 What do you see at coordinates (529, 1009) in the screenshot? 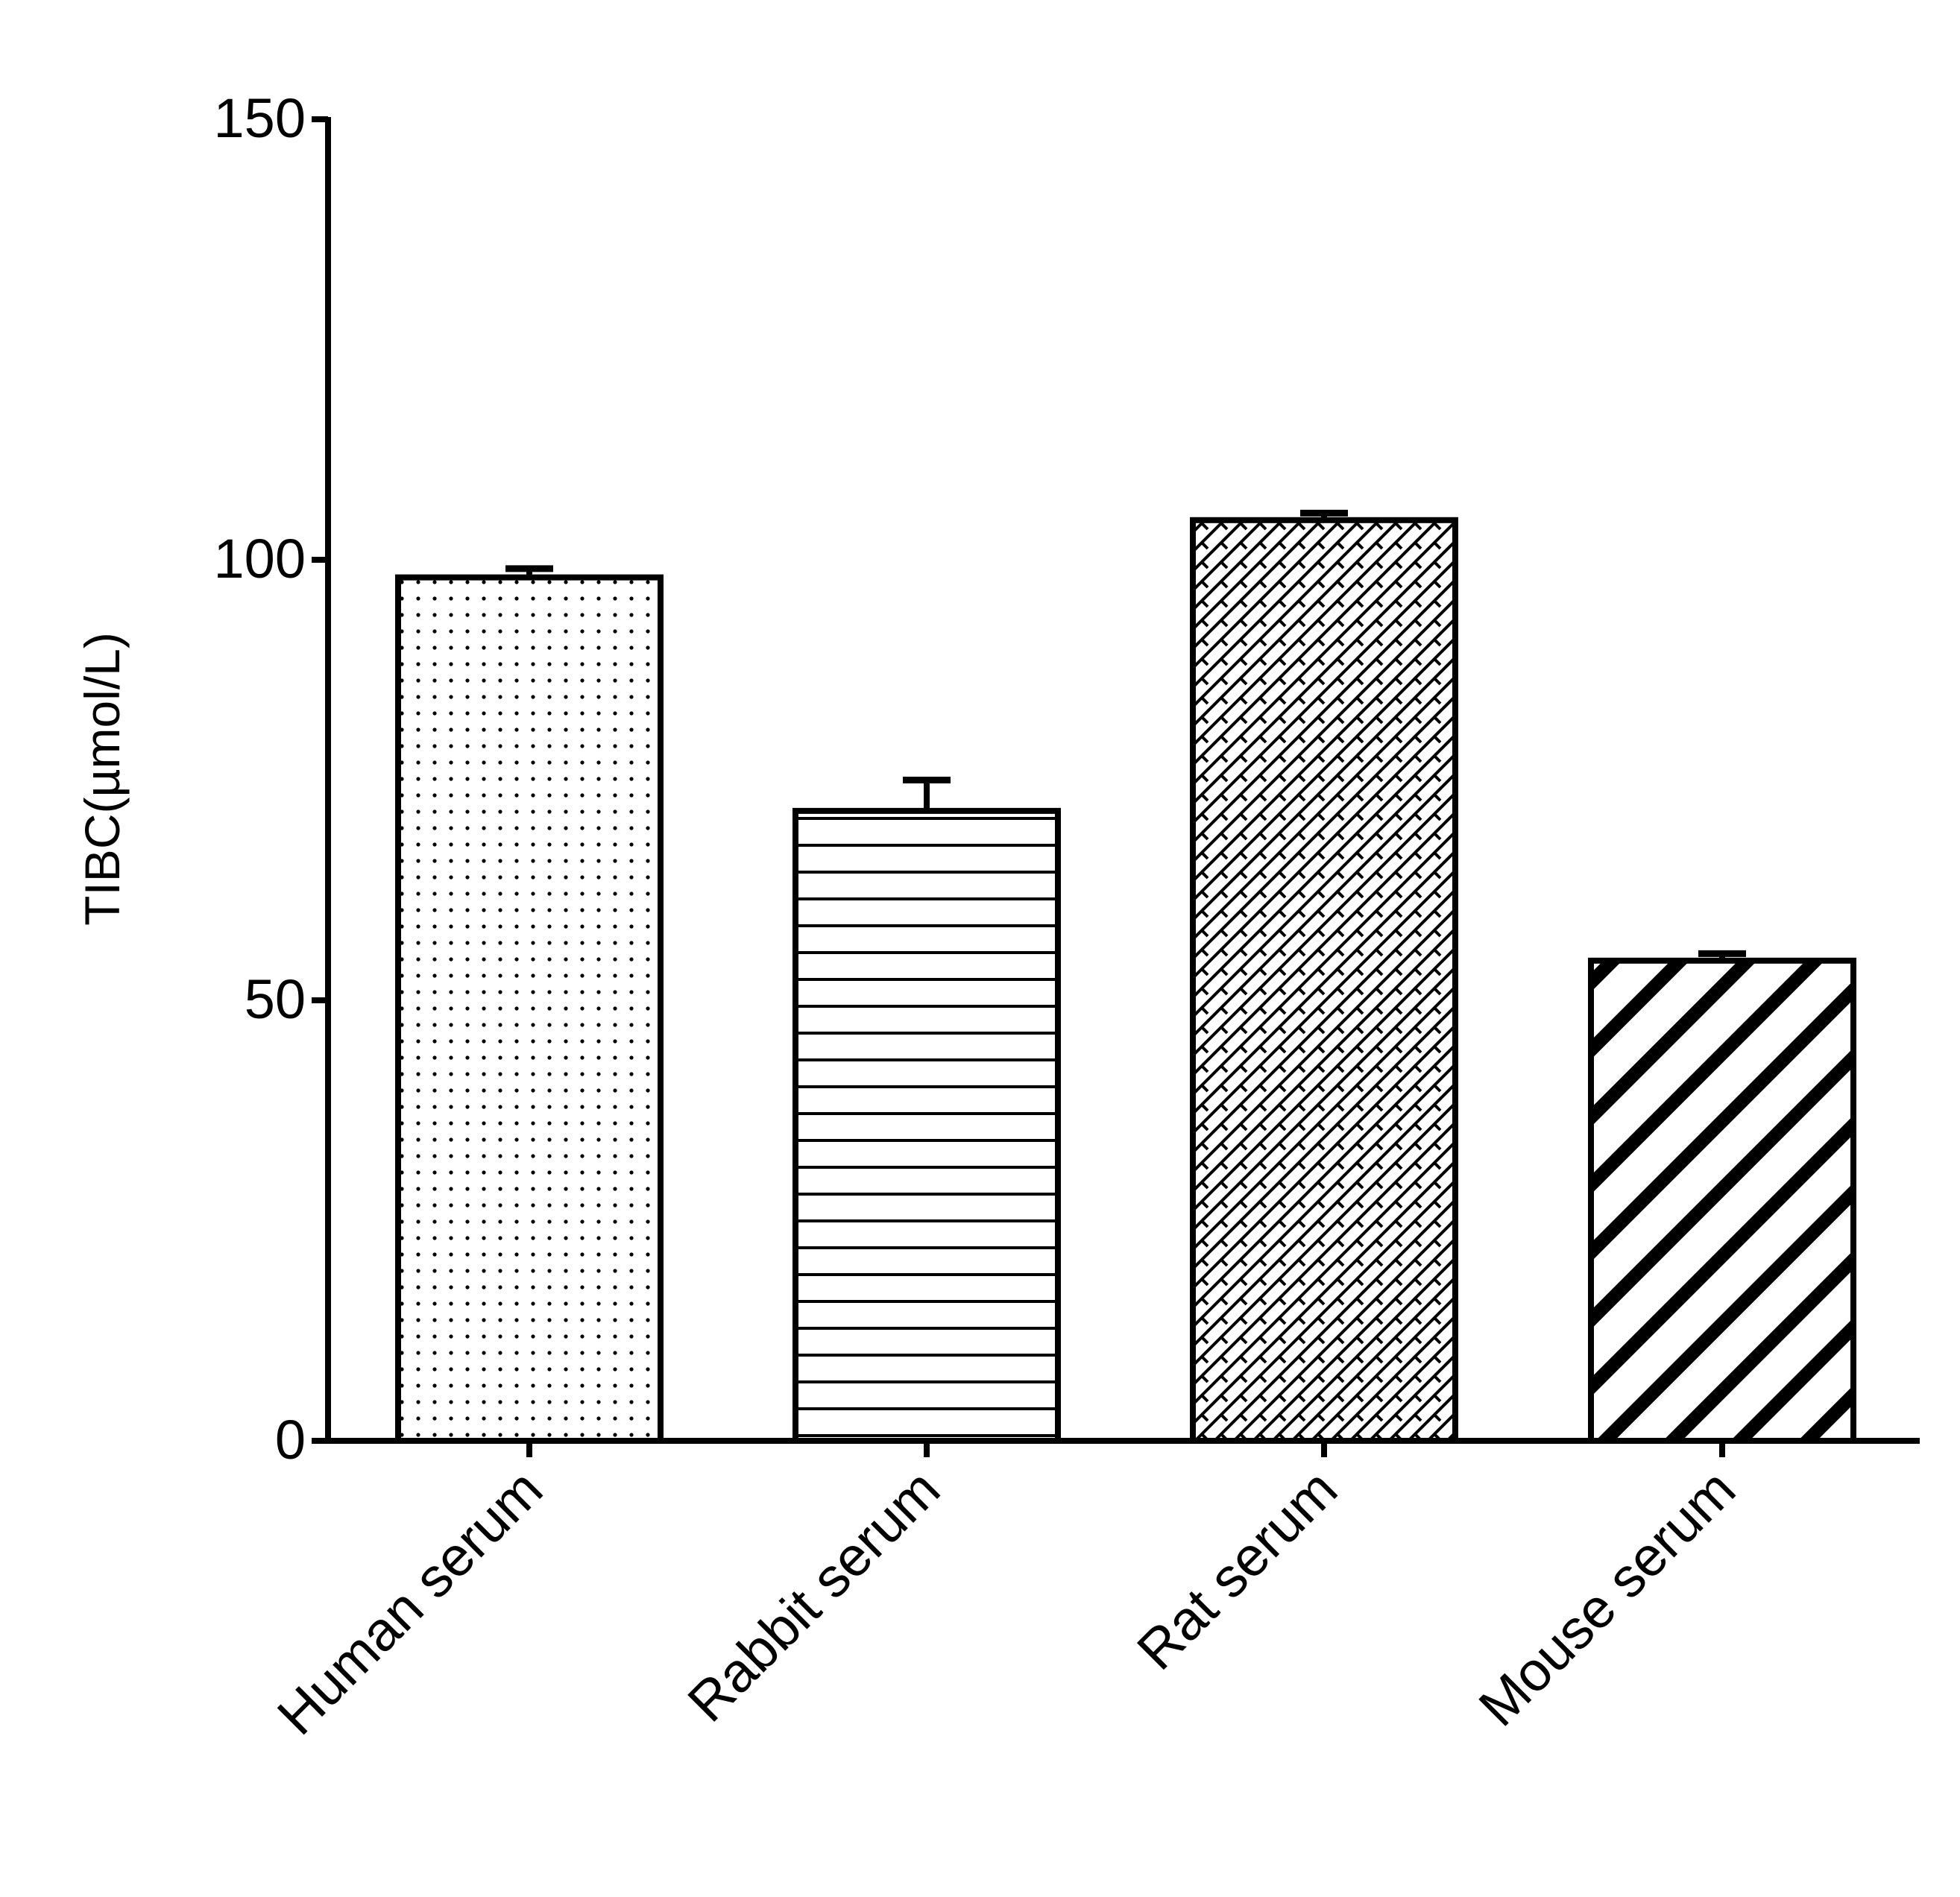
I see `bar-human-serum` at bounding box center [529, 1009].